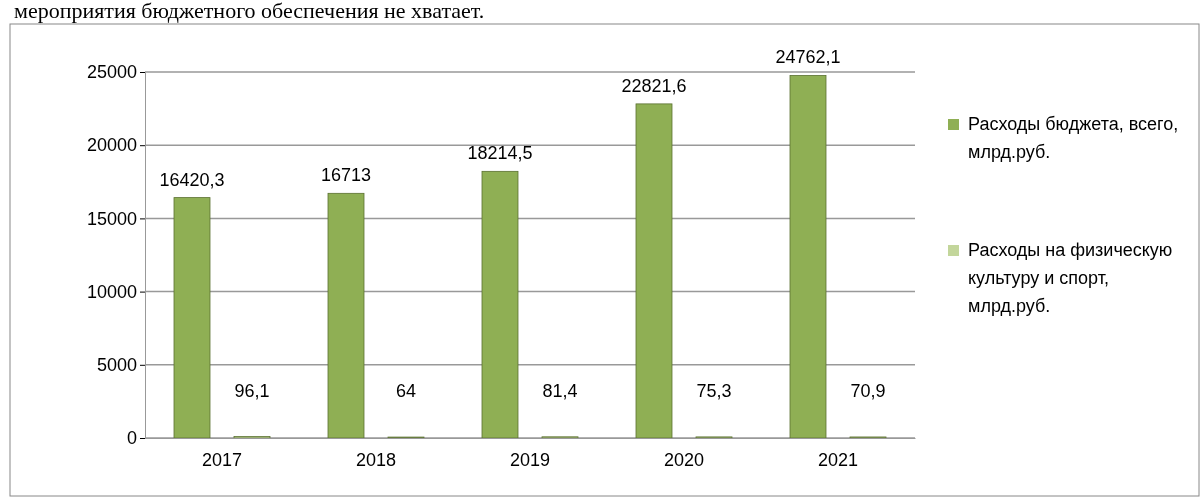  What do you see at coordinates (111, 291) in the screenshot?
I see `y-tick-label: 10000` at bounding box center [111, 291].